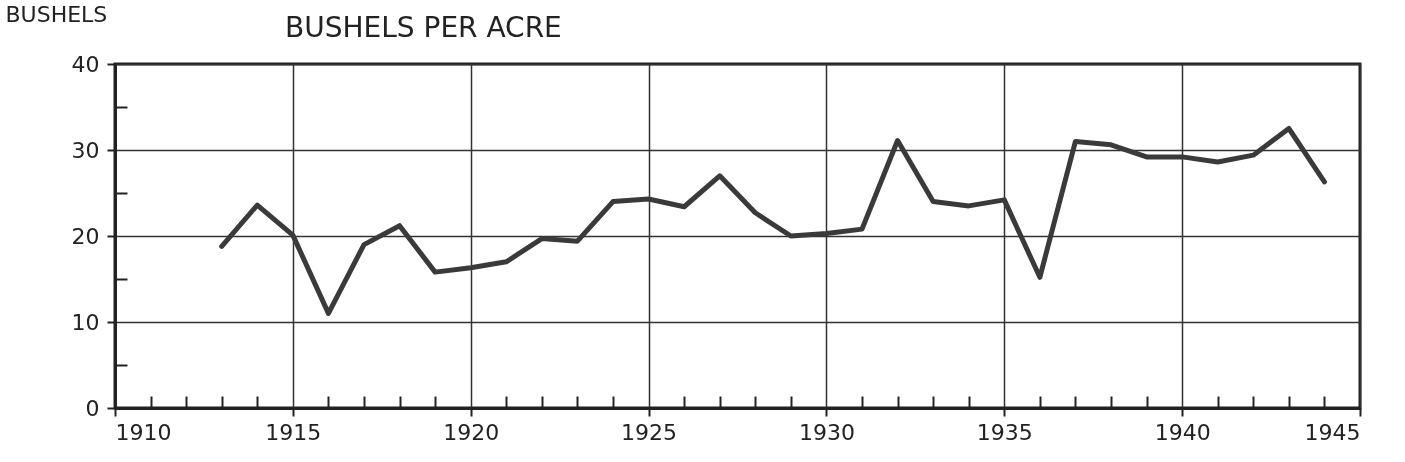  What do you see at coordinates (826, 432) in the screenshot?
I see `x-tick-label: 1930` at bounding box center [826, 432].